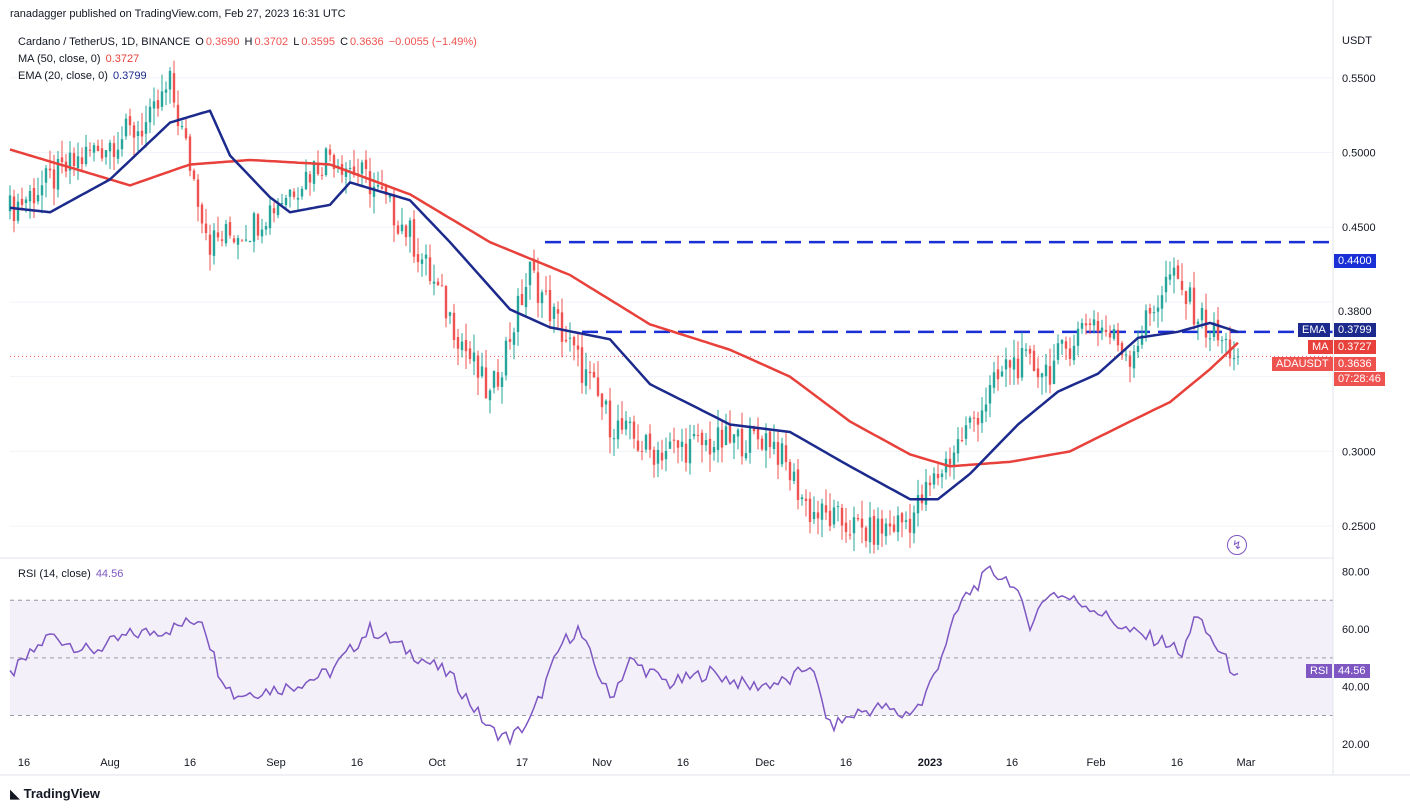  What do you see at coordinates (296, 42) in the screenshot?
I see `low-label: L` at bounding box center [296, 42].